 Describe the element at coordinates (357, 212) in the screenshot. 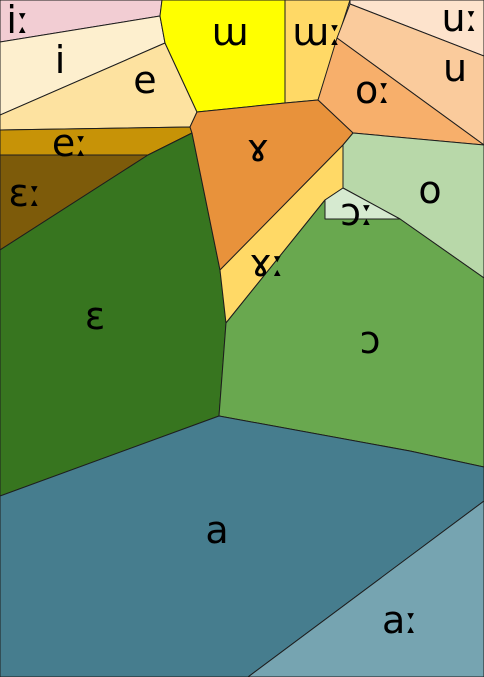

I see `label-open-o-long: ɔː` at that location.